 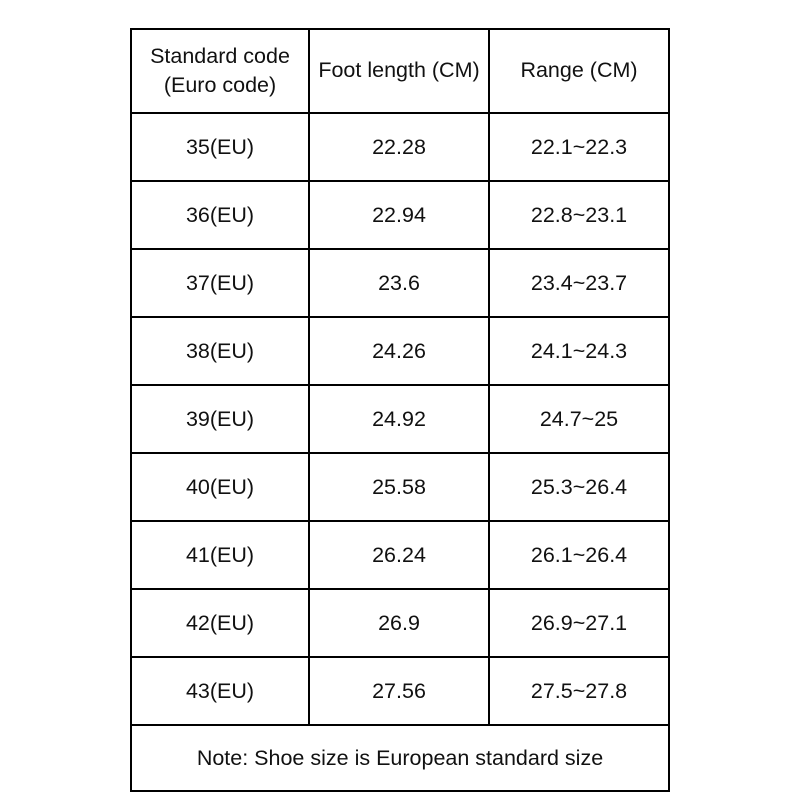 What do you see at coordinates (579, 283) in the screenshot?
I see `cell-range: 23.4~23.7` at bounding box center [579, 283].